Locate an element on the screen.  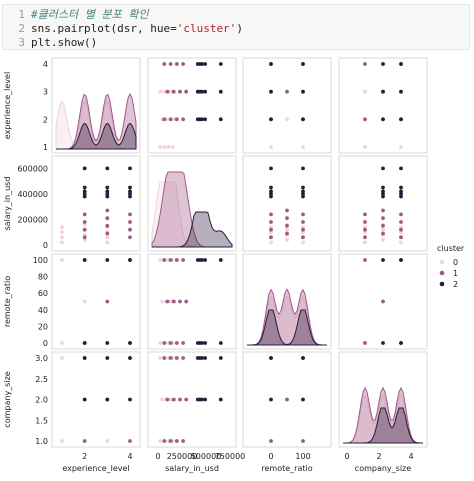
ylabel-experience_level: experience_level is located at coordinates (7, 105).